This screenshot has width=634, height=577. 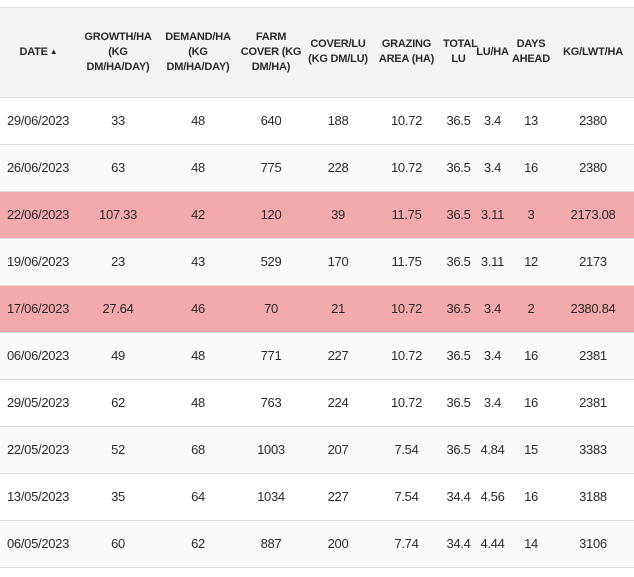 What do you see at coordinates (38, 262) in the screenshot?
I see `cell-date: 19/06/2023` at bounding box center [38, 262].